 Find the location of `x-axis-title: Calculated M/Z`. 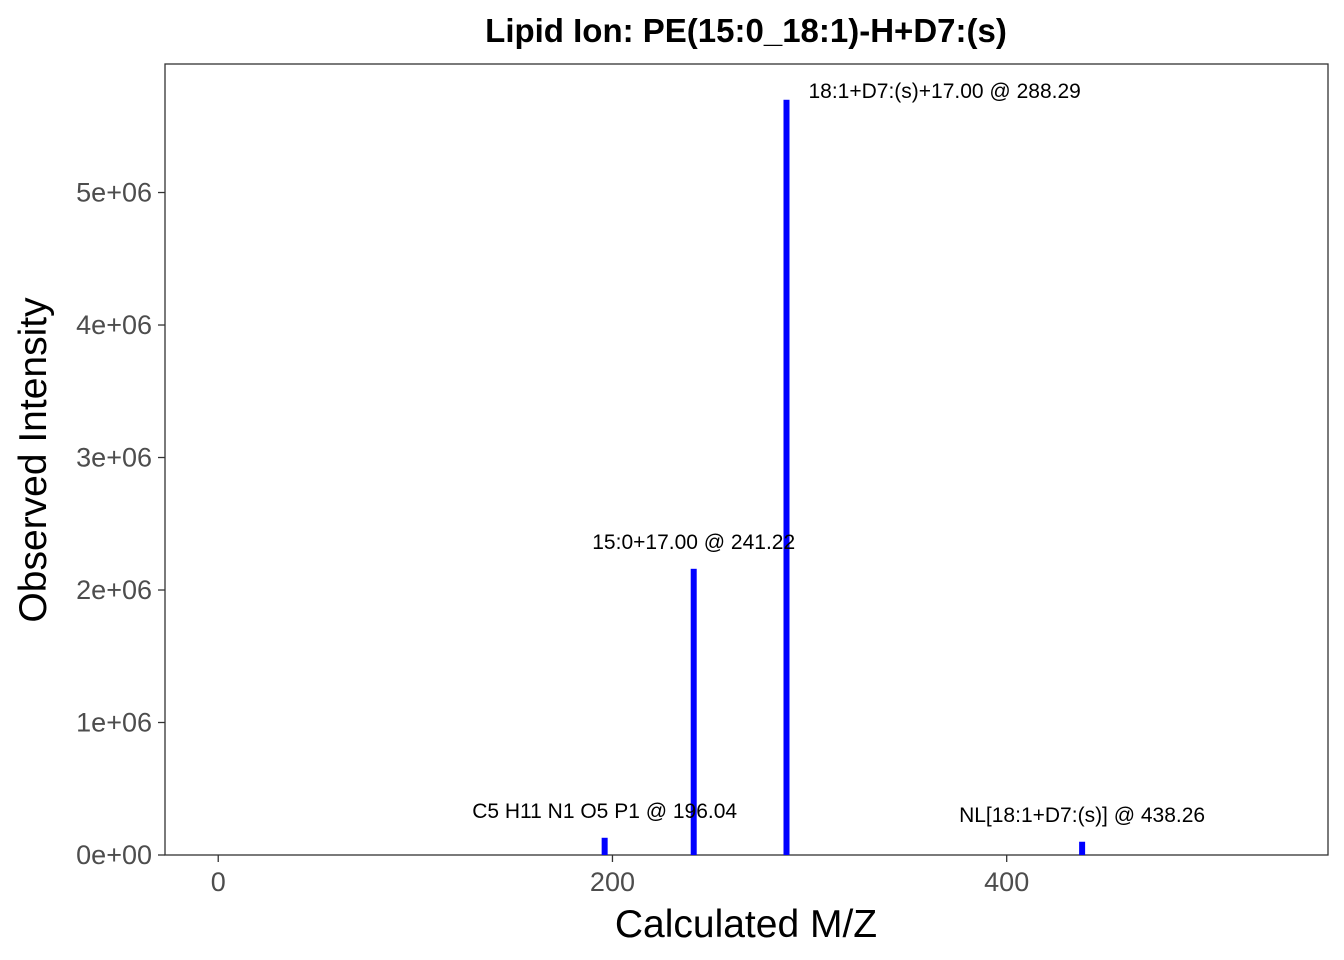

x-axis-title: Calculated M/Z is located at coordinates (746, 924).